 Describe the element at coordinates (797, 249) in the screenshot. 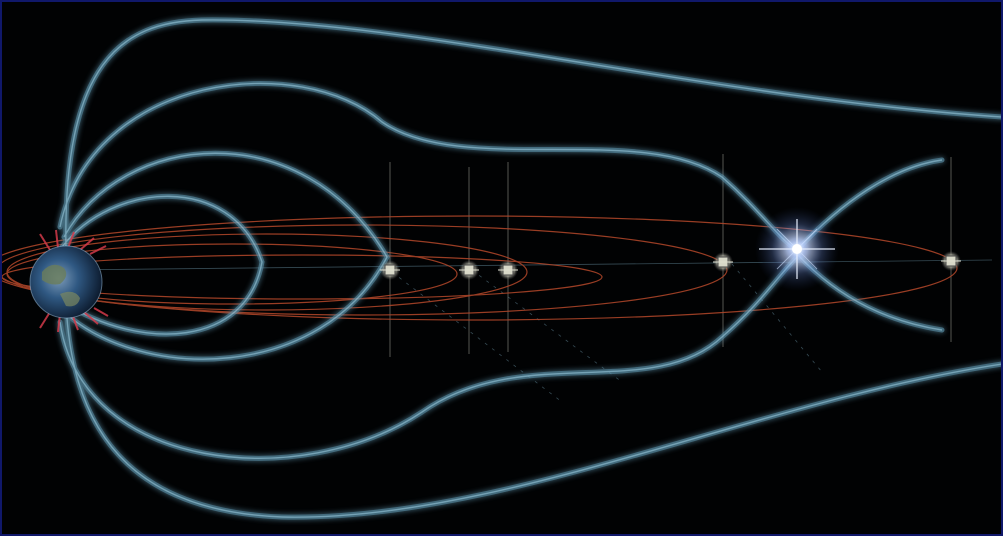

I see `reconnection-flash-icon` at that location.